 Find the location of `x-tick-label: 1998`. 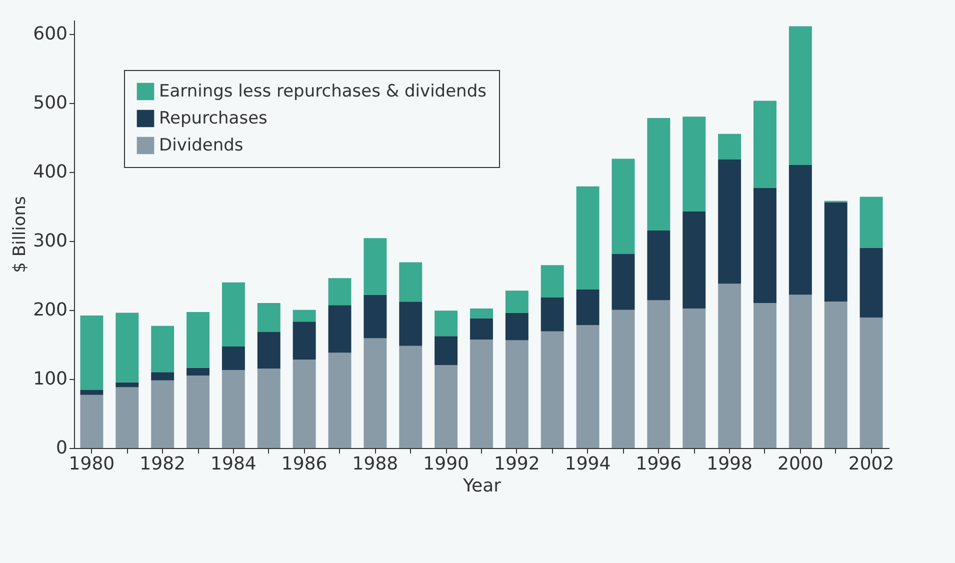

x-tick-label: 1998 is located at coordinates (729, 464).